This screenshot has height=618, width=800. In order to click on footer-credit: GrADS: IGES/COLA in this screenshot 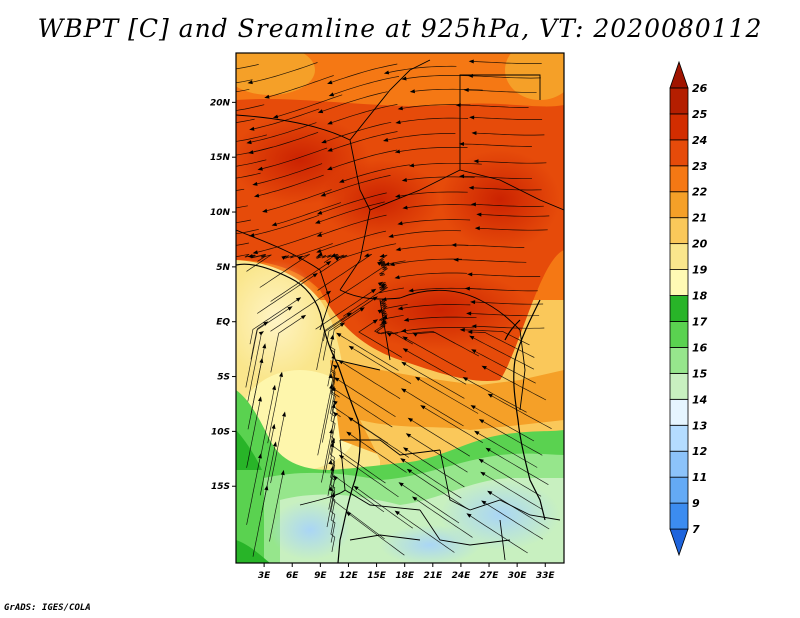, I will do `click(47, 608)`.